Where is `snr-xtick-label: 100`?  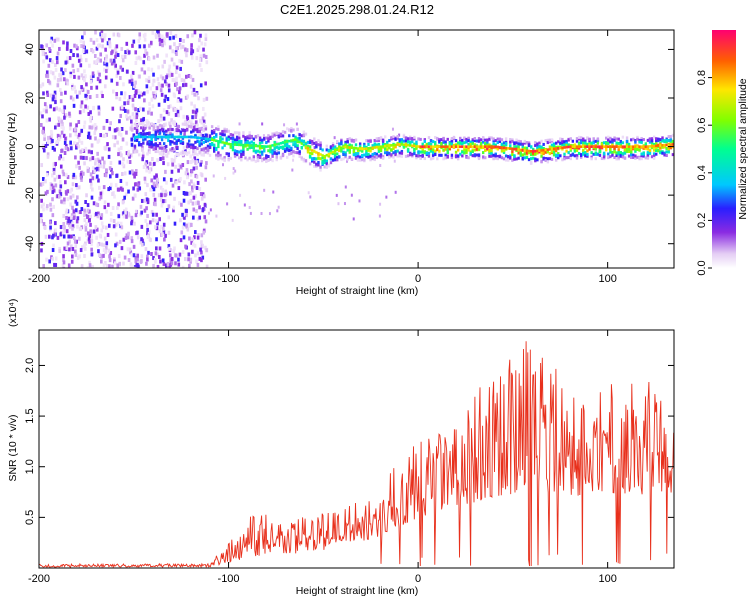
snr-xtick-label: 100 is located at coordinates (607, 579).